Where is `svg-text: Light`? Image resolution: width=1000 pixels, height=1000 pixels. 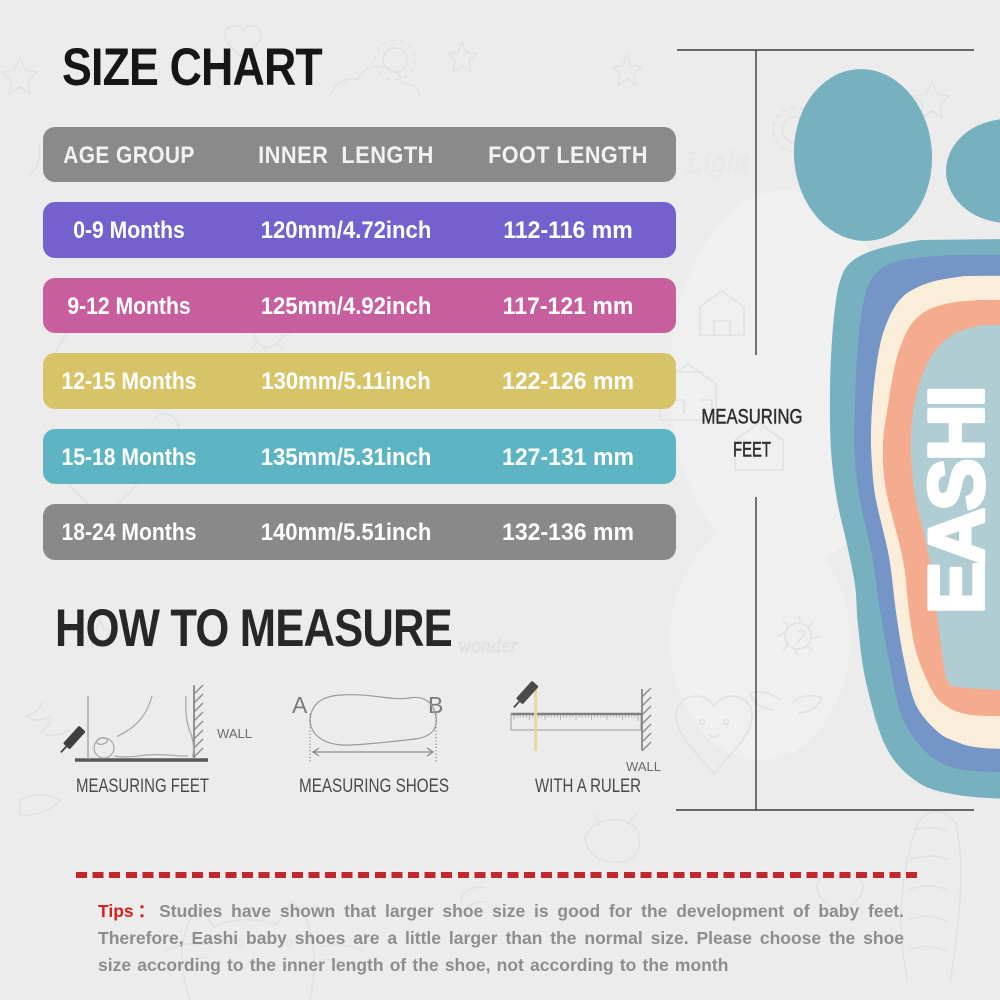
svg-text: Light is located at coordinates (717, 162).